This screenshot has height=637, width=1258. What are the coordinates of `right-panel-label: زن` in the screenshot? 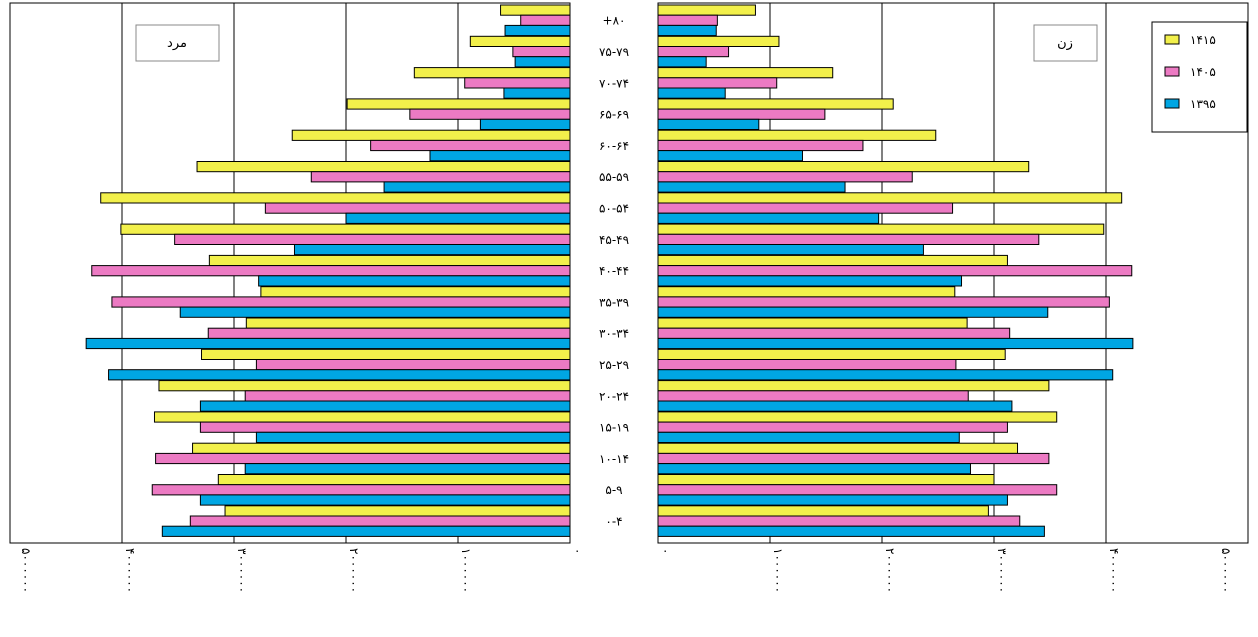 It's located at (1065, 43).